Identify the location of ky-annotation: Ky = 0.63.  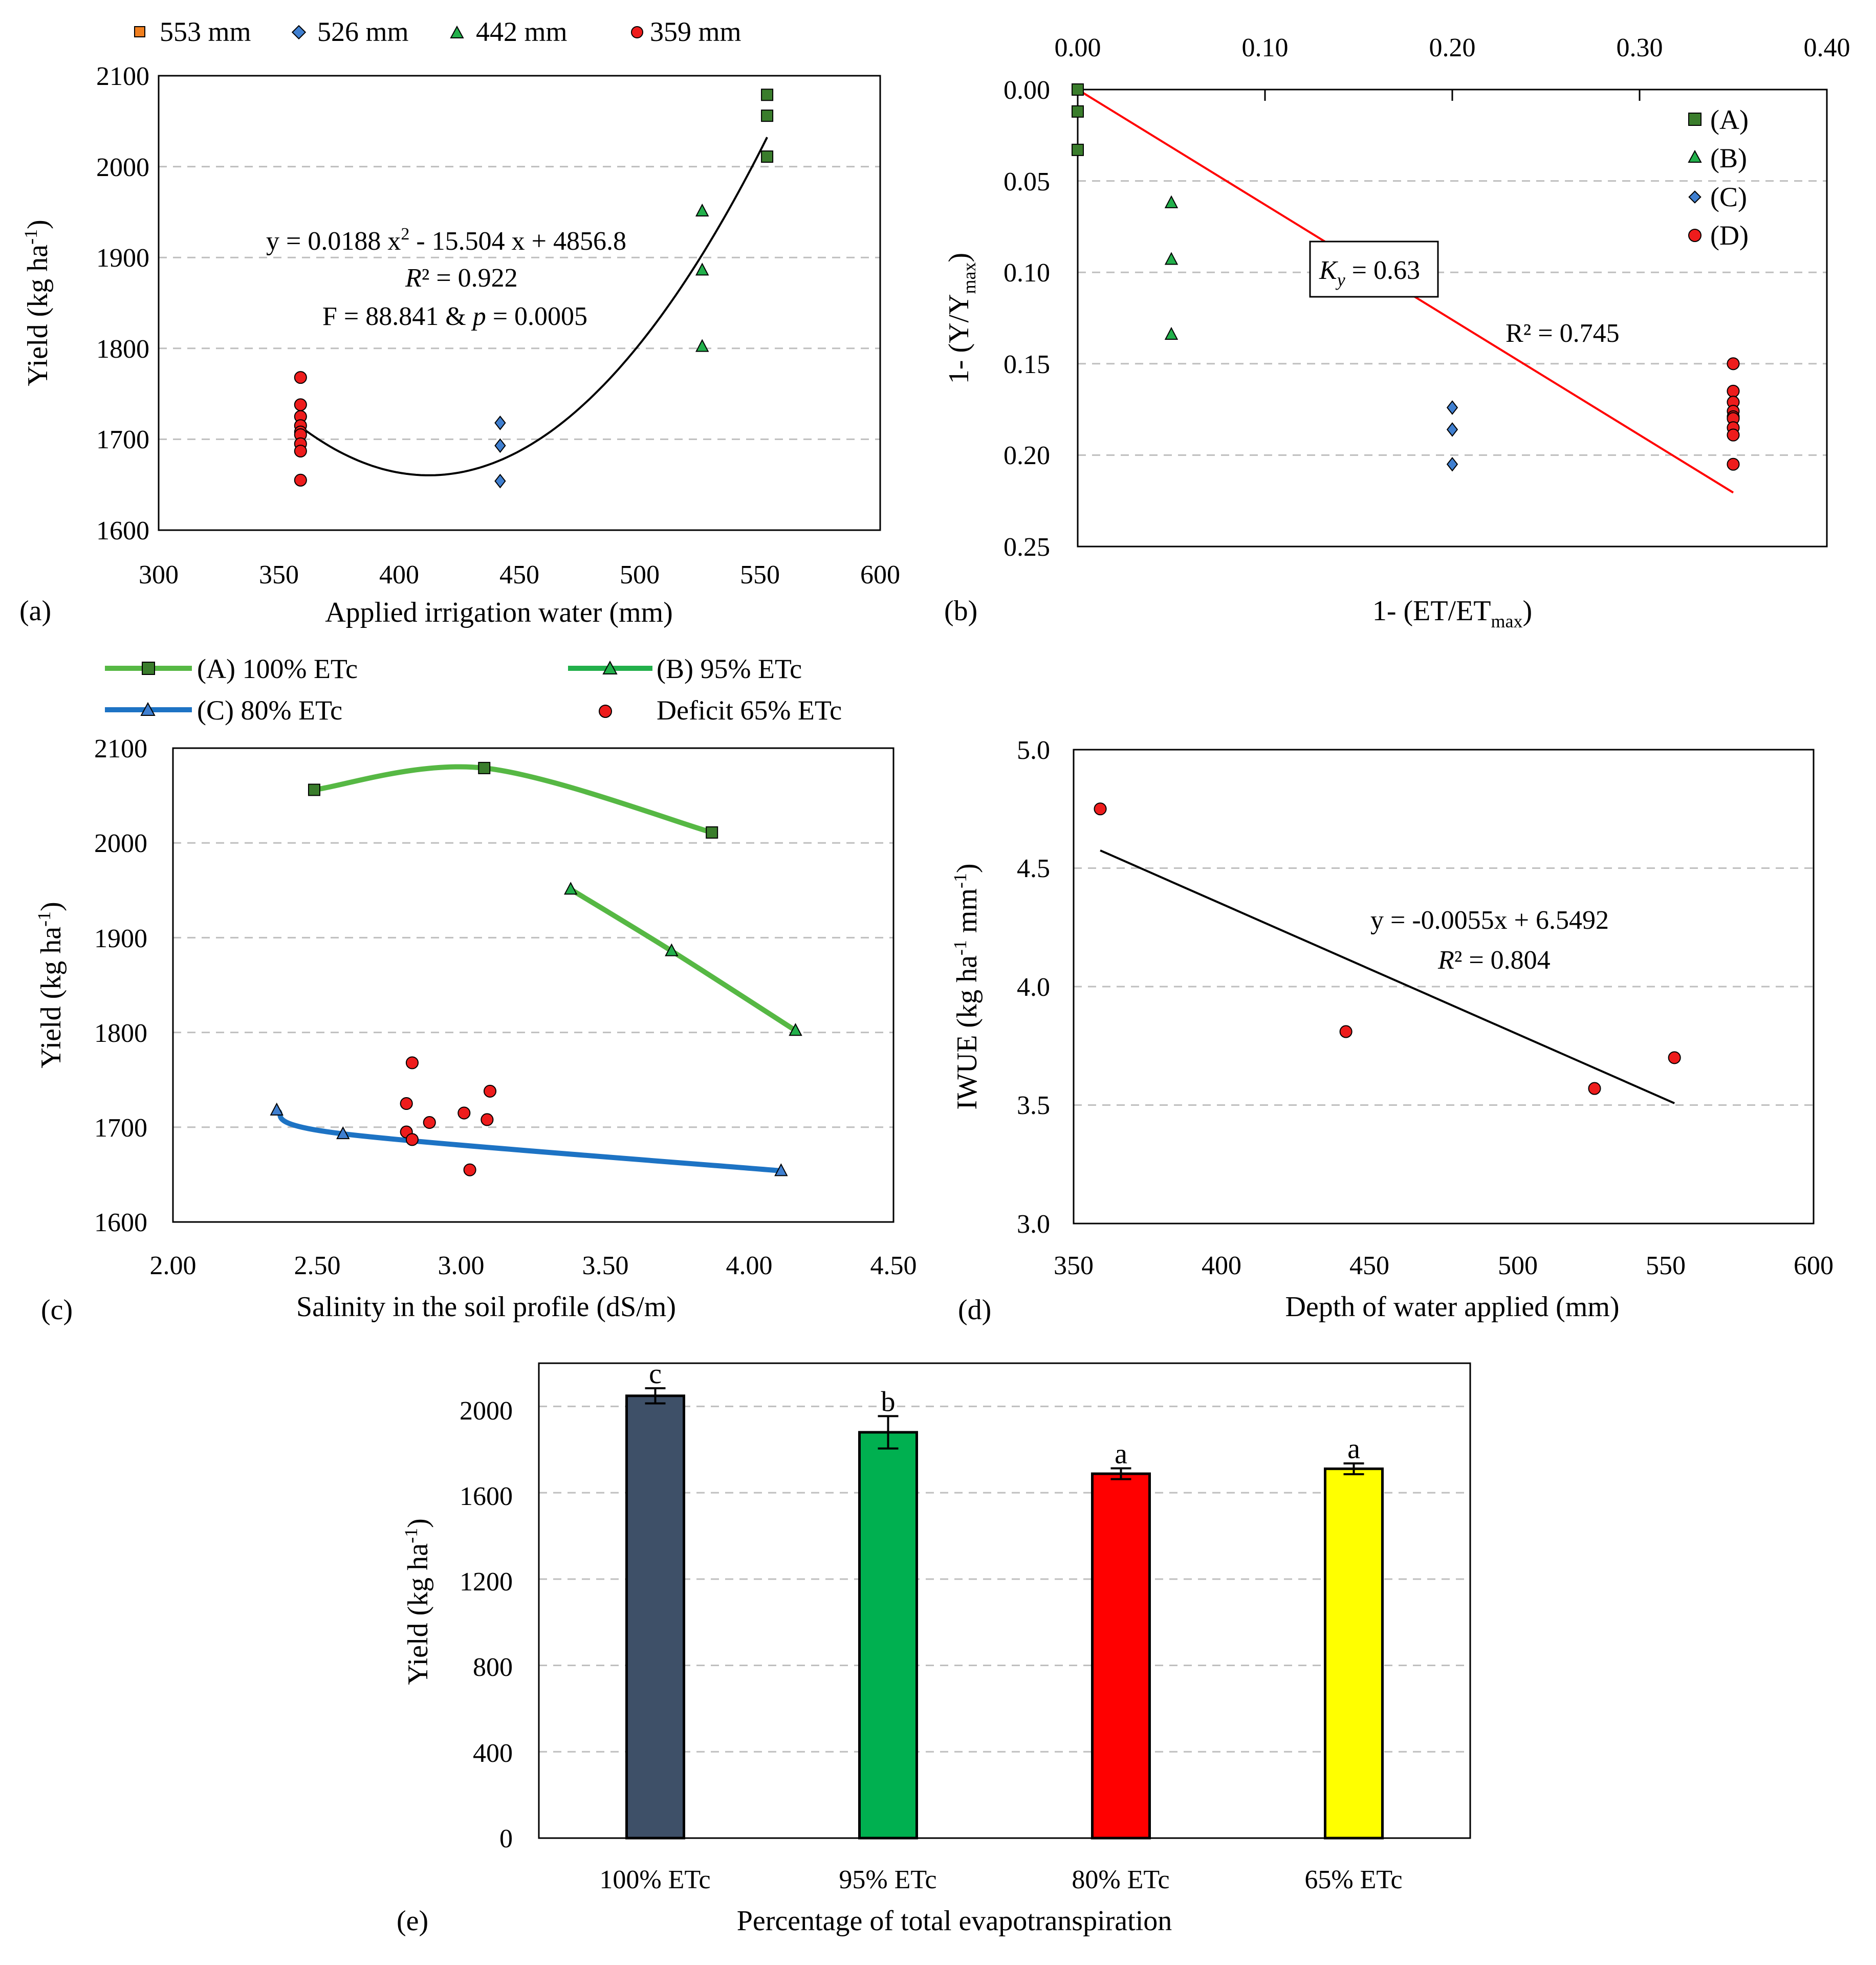
(1369, 273).